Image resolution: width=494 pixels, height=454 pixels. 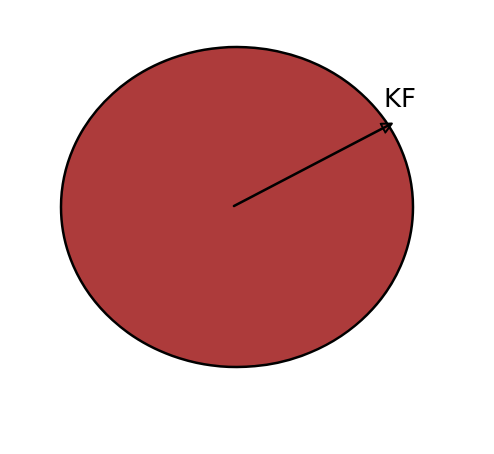 I want to click on vector-label: KF, so click(x=400, y=99).